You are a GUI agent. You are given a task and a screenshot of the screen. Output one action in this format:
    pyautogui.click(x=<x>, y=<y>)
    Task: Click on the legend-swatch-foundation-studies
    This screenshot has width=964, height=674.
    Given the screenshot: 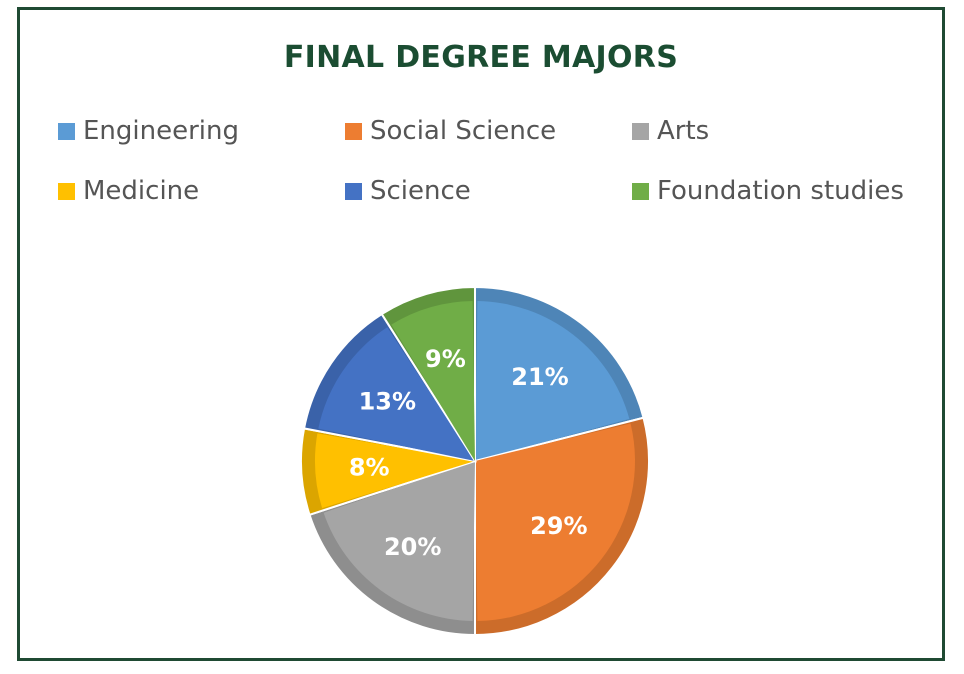 What is the action you would take?
    pyautogui.click(x=640, y=191)
    